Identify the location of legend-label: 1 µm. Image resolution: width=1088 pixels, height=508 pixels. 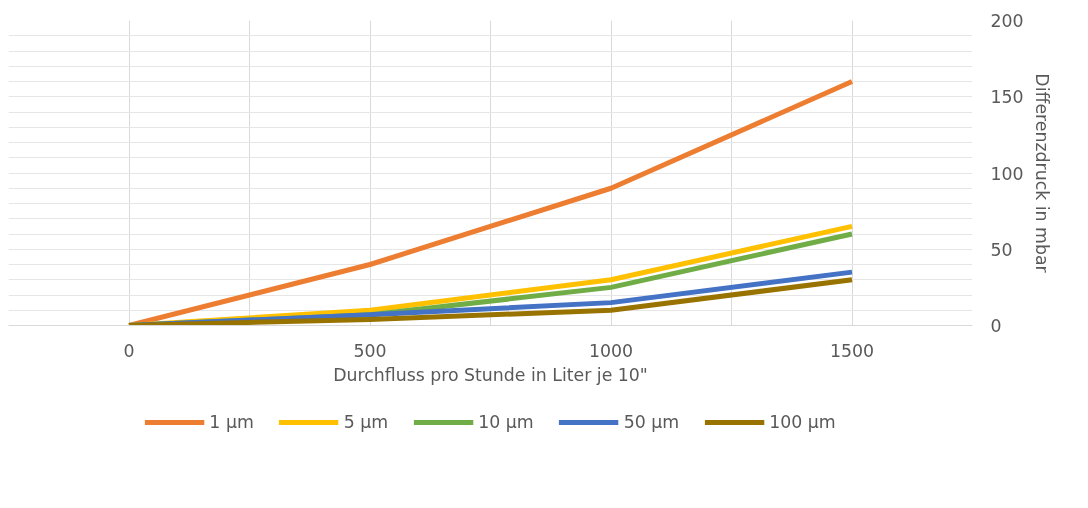
(231, 422).